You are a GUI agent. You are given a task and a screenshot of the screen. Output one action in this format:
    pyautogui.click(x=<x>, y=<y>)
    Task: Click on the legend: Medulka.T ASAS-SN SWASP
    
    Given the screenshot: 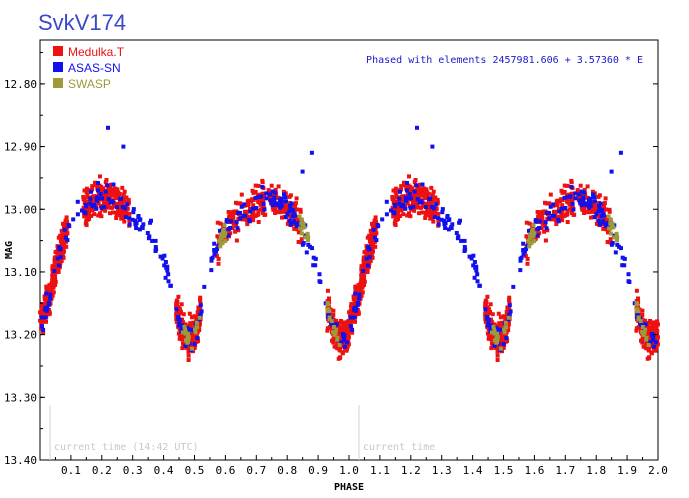 What is the action you would take?
    pyautogui.click(x=89, y=68)
    